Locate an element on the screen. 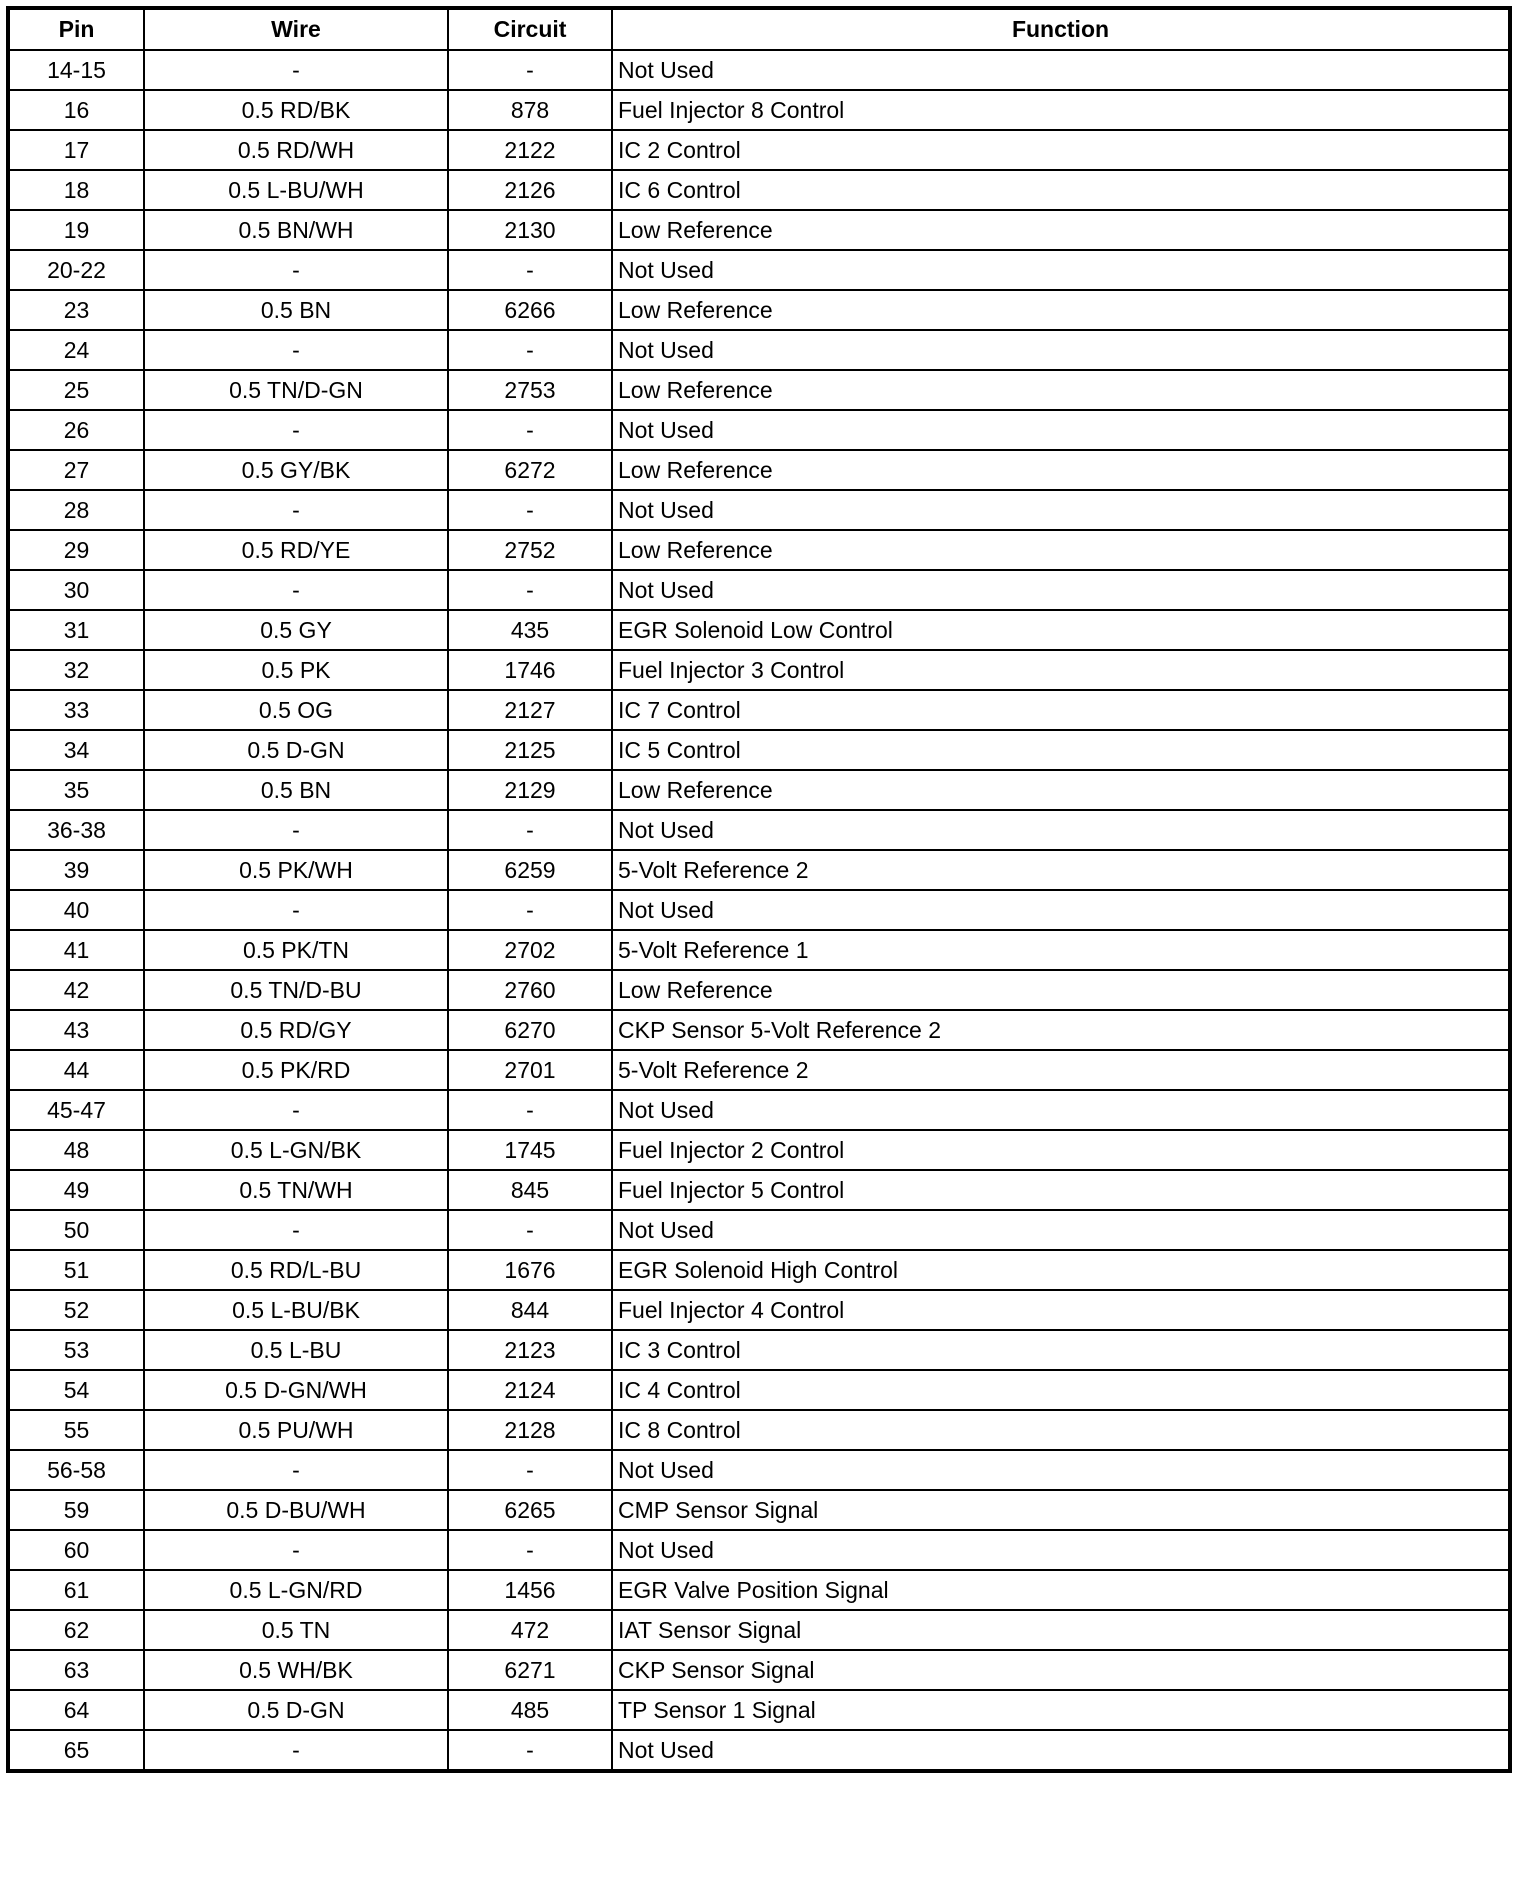 The width and height of the screenshot is (1520, 1878). table-row: 52 0.5 L-BU/BK 844 Fuel Injector 4 Control is located at coordinates (759, 1310).